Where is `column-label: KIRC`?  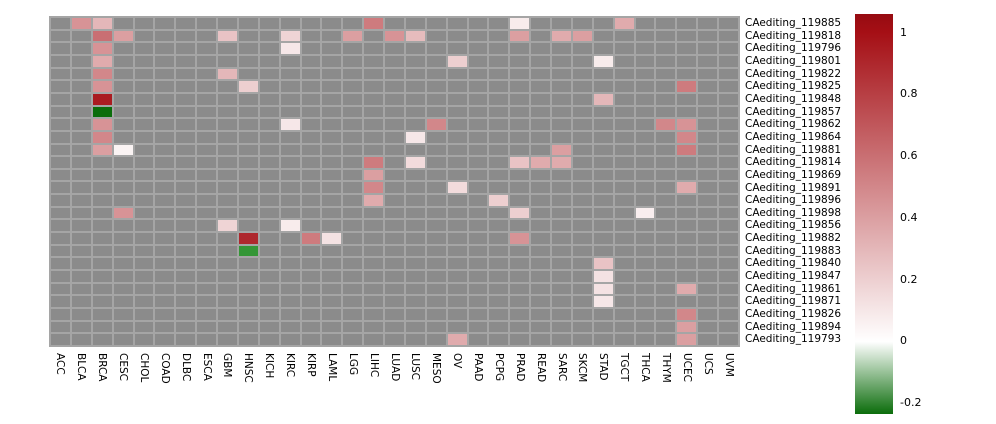
column-label: KIRC is located at coordinates (290, 365).